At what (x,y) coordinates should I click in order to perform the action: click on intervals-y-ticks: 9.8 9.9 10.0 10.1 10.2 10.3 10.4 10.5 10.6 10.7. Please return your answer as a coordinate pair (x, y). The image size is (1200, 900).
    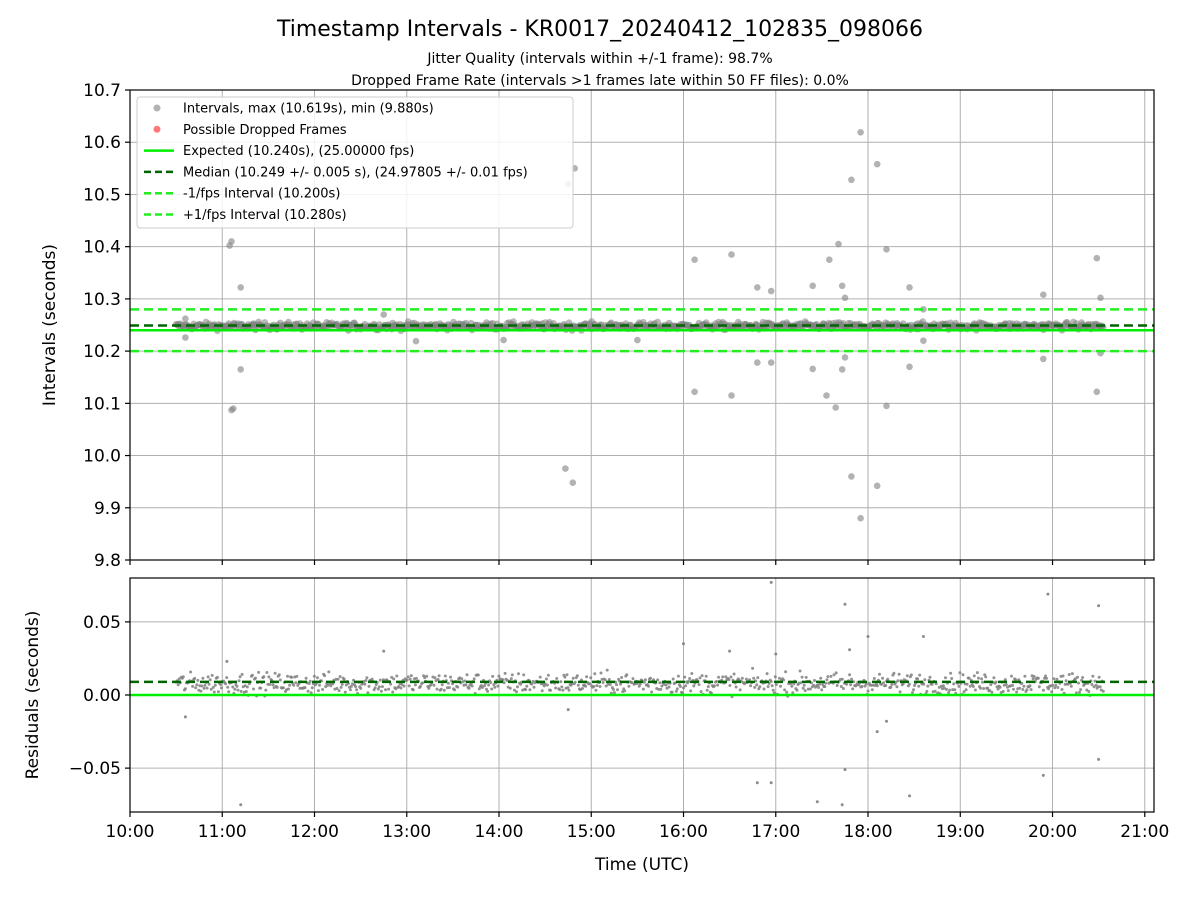
    Looking at the image, I should click on (106, 326).